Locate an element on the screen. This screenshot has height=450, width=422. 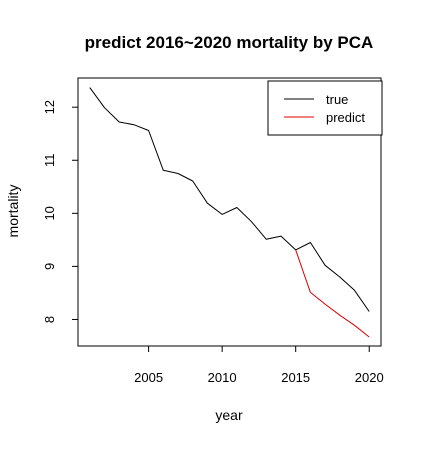
legend-label-true: true is located at coordinates (337, 99).